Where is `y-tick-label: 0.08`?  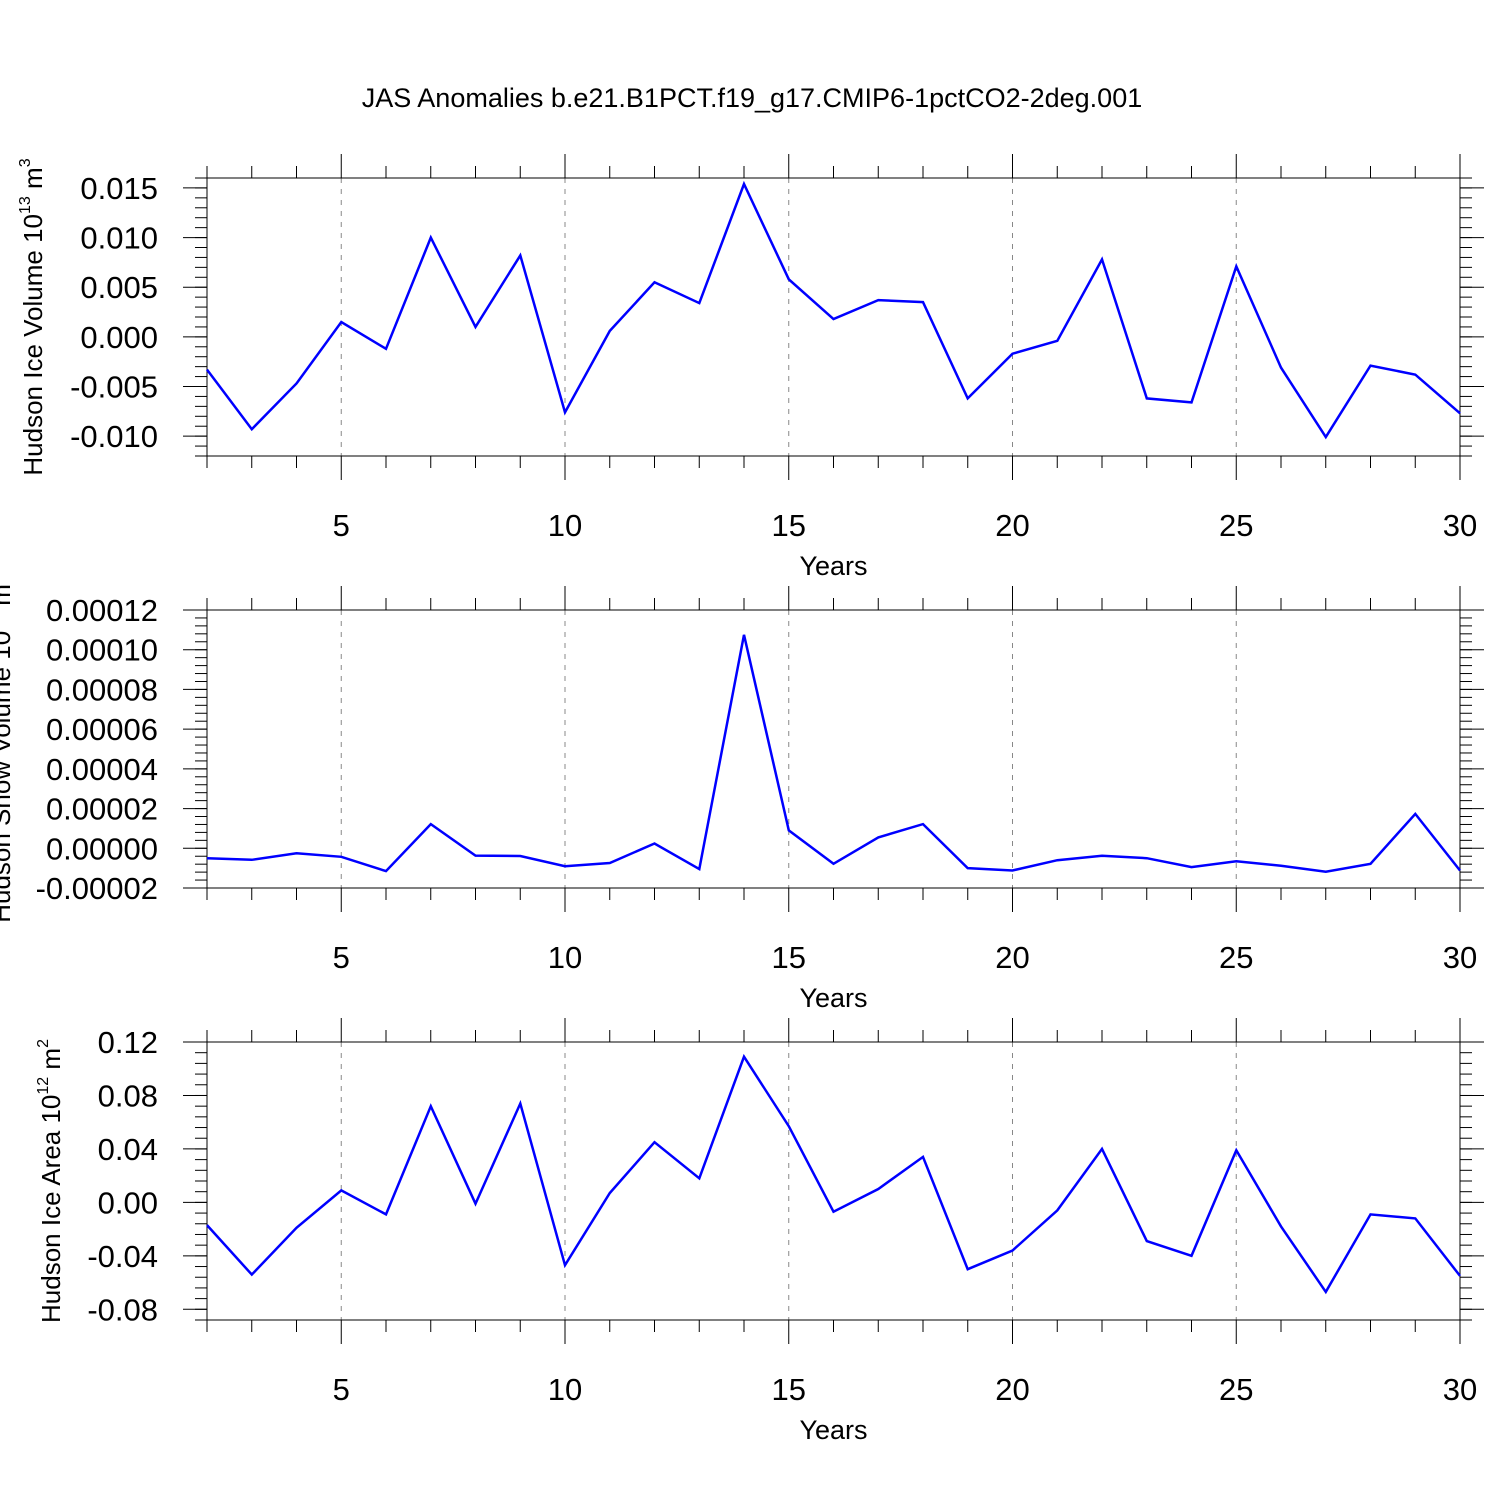
y-tick-label: 0.08 is located at coordinates (128, 1095).